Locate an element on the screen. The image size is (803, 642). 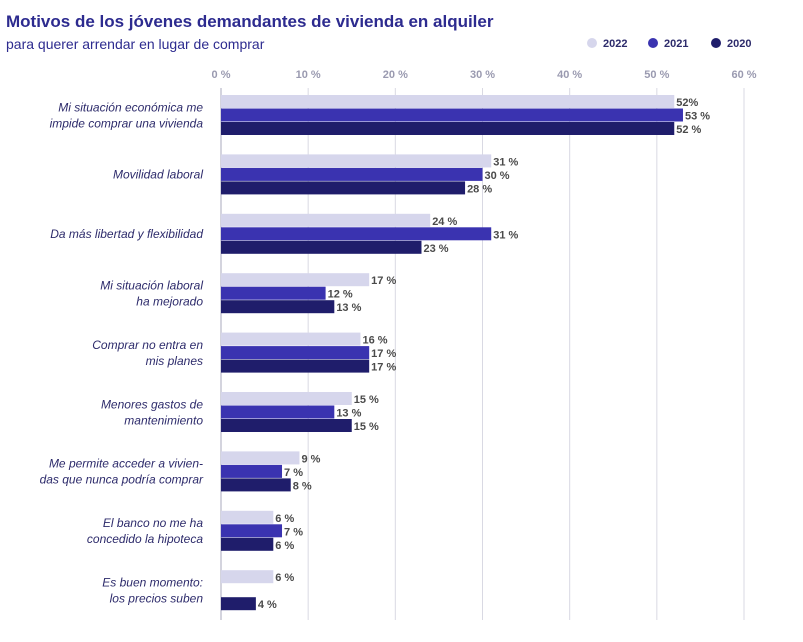
legend-label: 2022 is located at coordinates (615, 44).